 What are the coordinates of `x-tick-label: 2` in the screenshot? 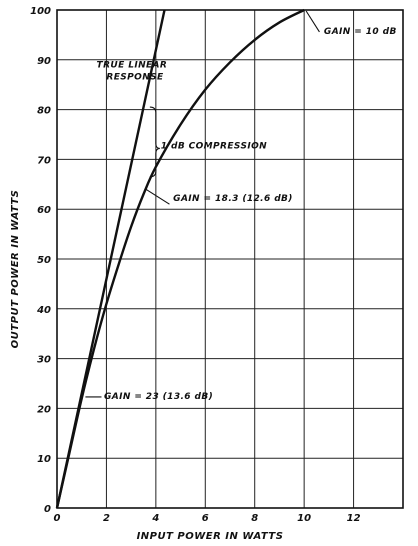 It's located at (106, 518).